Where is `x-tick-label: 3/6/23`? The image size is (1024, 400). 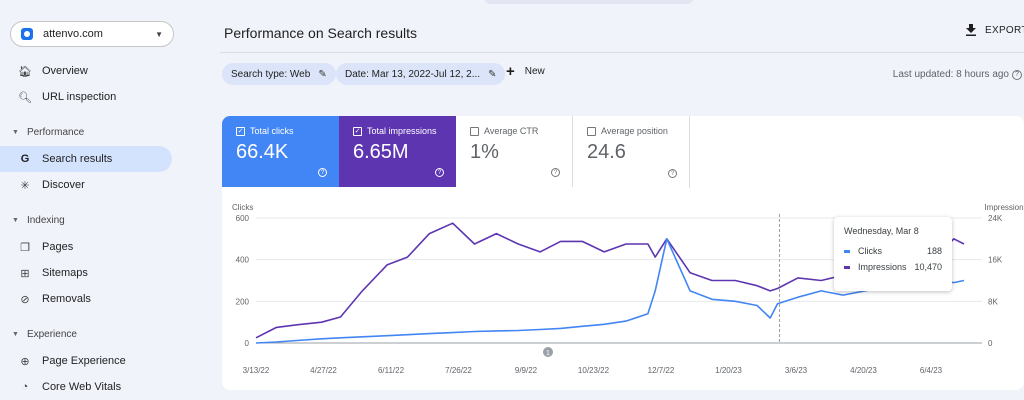
x-tick-label: 3/6/23 is located at coordinates (796, 370).